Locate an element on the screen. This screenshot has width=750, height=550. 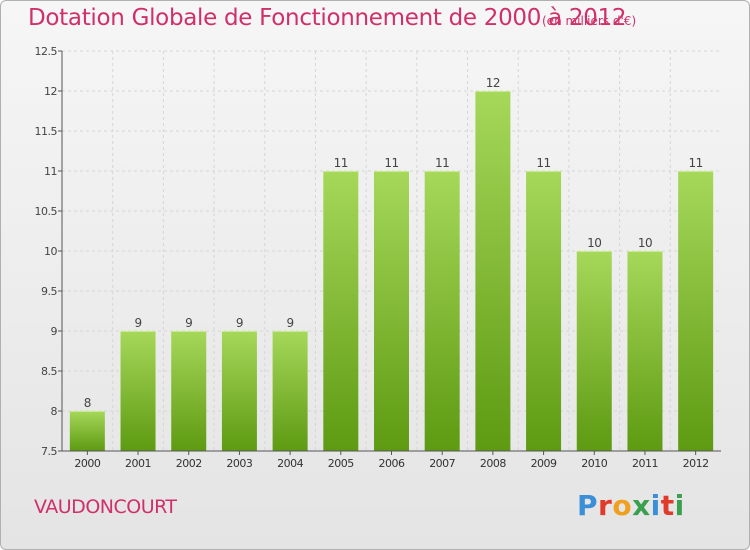
bar-value-label: 12 is located at coordinates (493, 83).